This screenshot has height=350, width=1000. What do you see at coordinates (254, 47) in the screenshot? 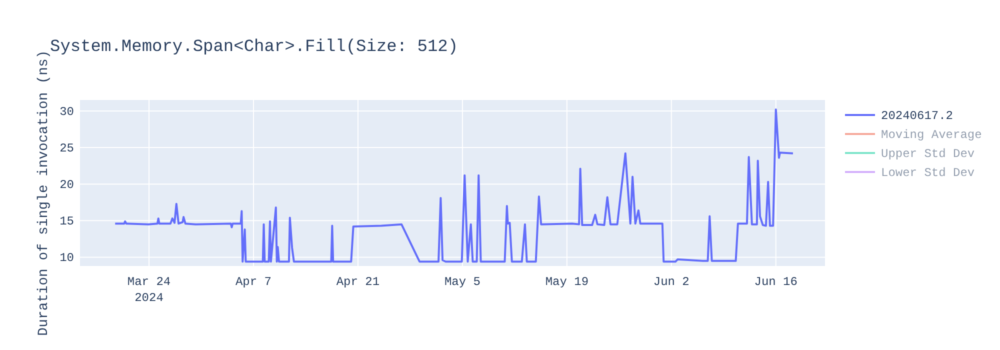
I see `chart-title: System.Memory.Span<Char>.Fill(Size: 512)` at bounding box center [254, 47].